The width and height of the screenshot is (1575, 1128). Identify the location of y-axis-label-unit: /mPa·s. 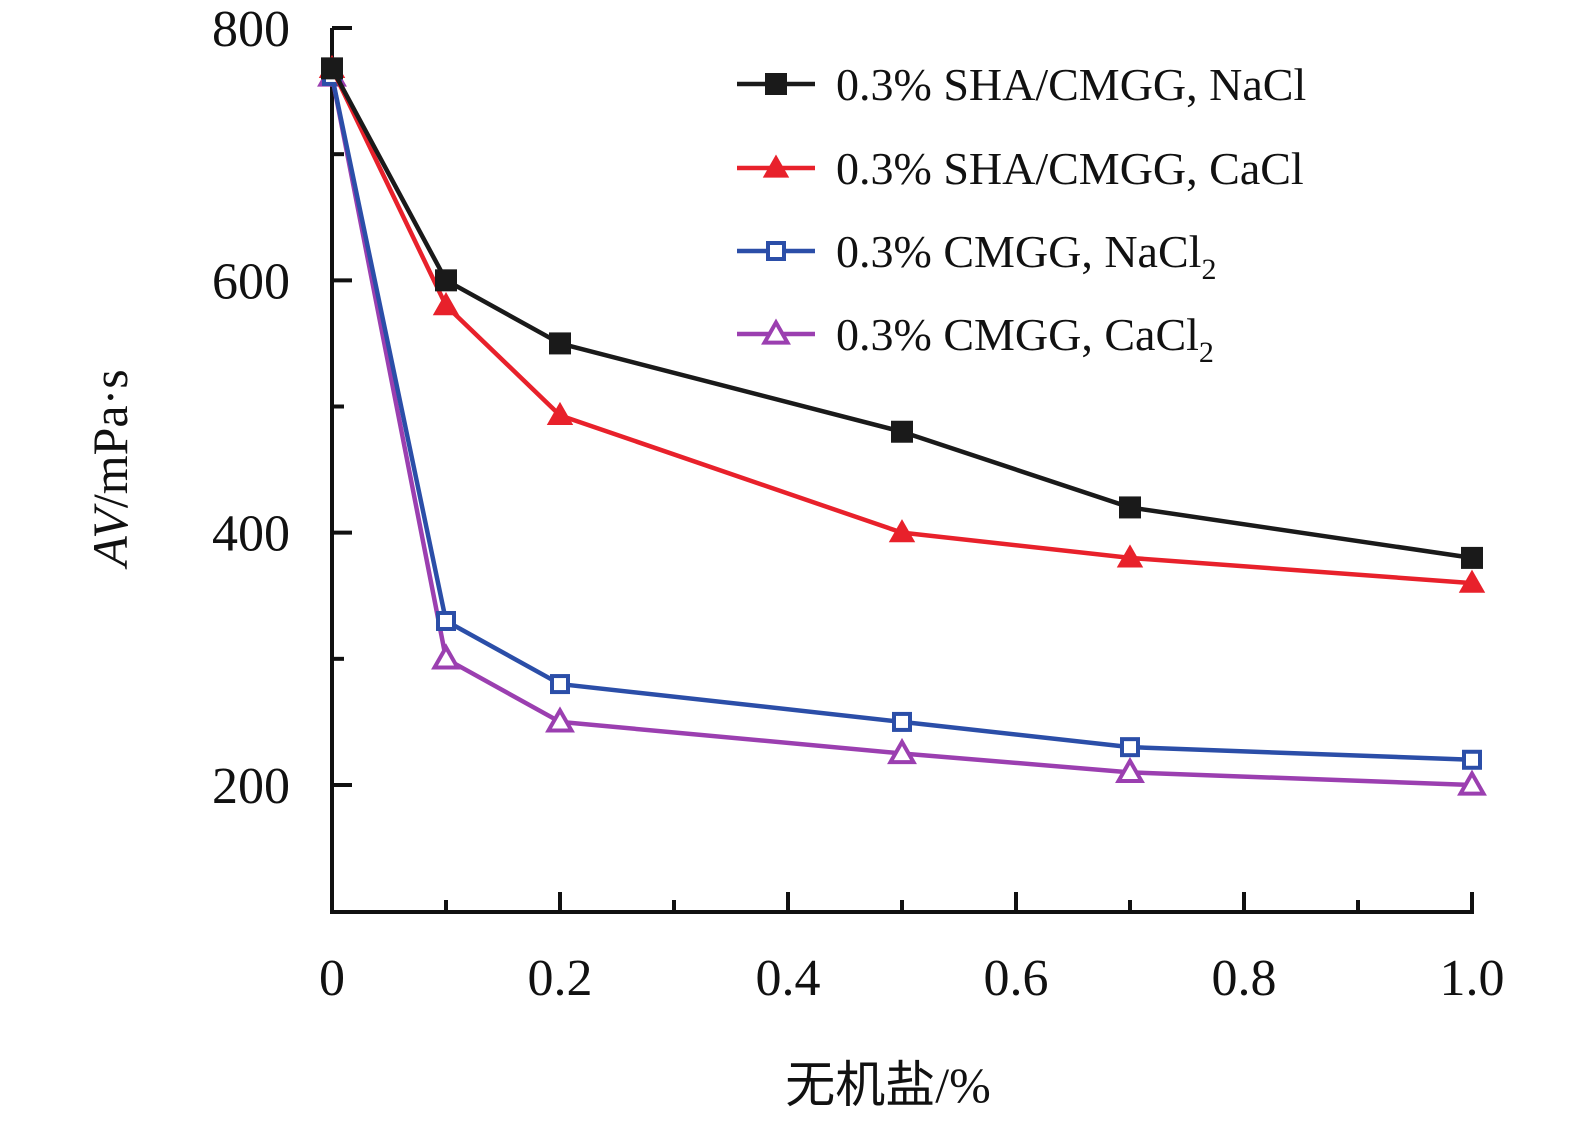
(110, 438).